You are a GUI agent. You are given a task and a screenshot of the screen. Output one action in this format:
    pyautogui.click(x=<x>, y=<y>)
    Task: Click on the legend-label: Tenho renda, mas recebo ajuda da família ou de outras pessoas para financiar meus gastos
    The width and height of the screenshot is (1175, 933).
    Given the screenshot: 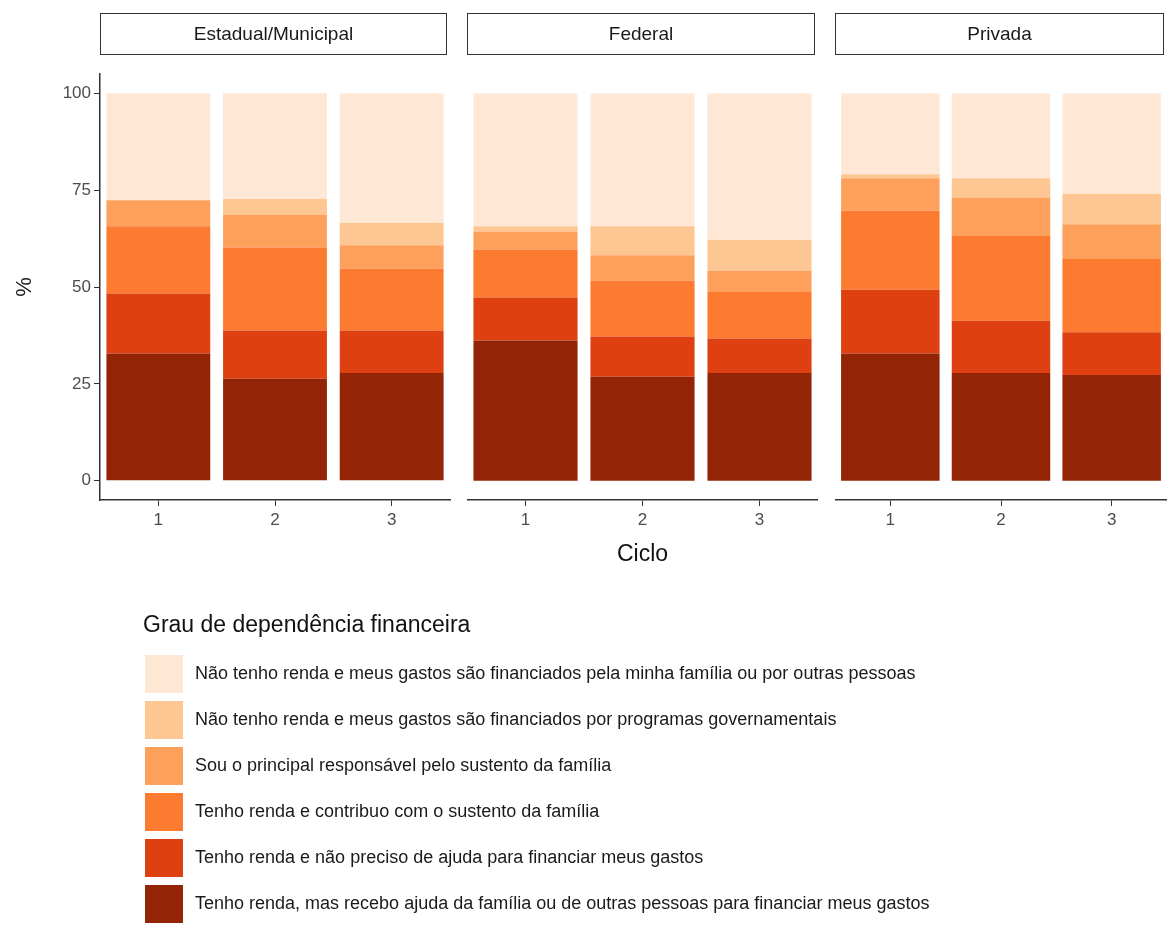 What is the action you would take?
    pyautogui.click(x=562, y=903)
    